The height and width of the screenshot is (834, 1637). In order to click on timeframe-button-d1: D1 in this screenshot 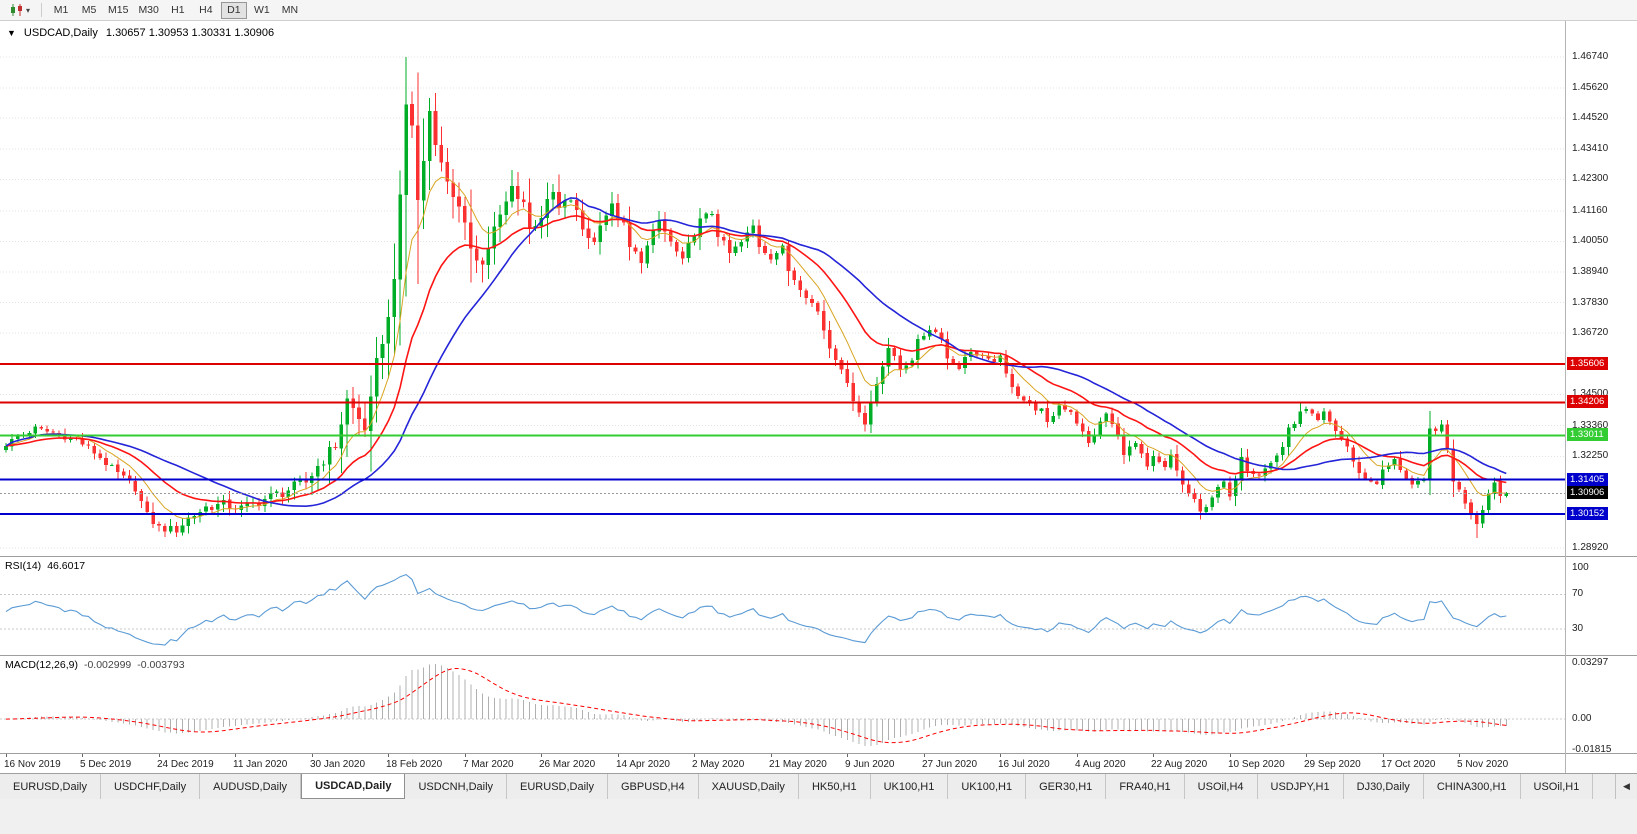, I will do `click(233, 10)`.